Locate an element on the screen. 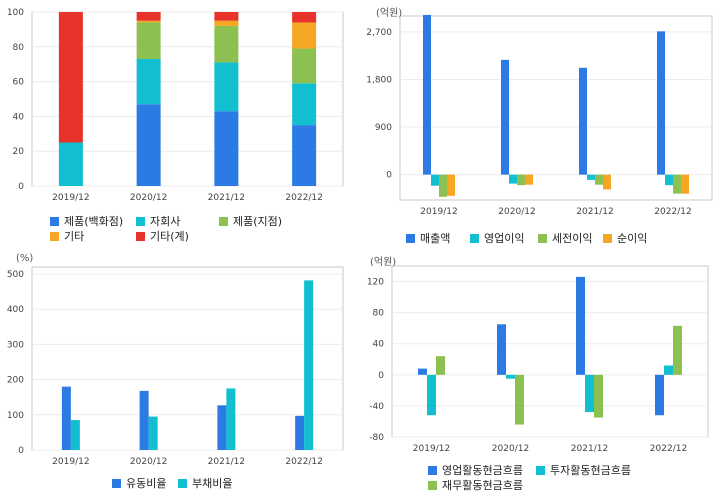 Image resolution: width=720 pixels, height=496 pixels. unit-label-income: (억원) is located at coordinates (389, 13).